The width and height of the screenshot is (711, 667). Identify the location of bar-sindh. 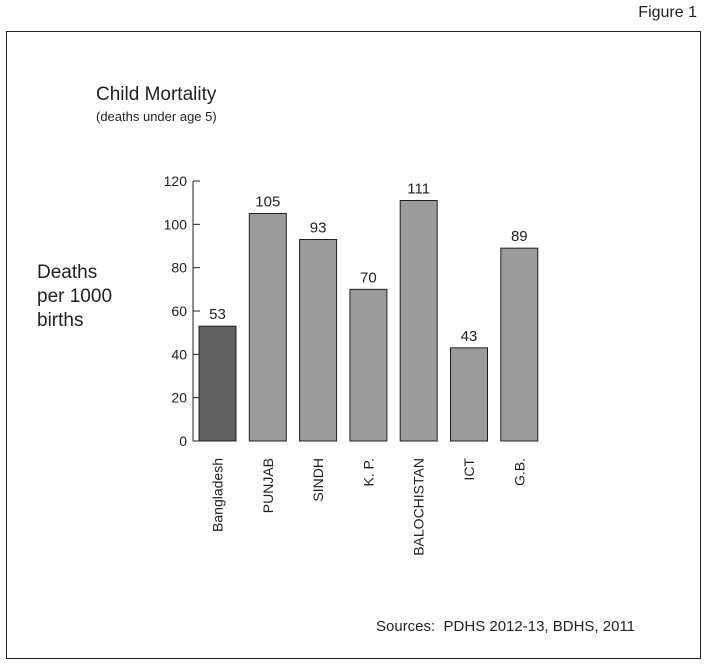
(318, 340).